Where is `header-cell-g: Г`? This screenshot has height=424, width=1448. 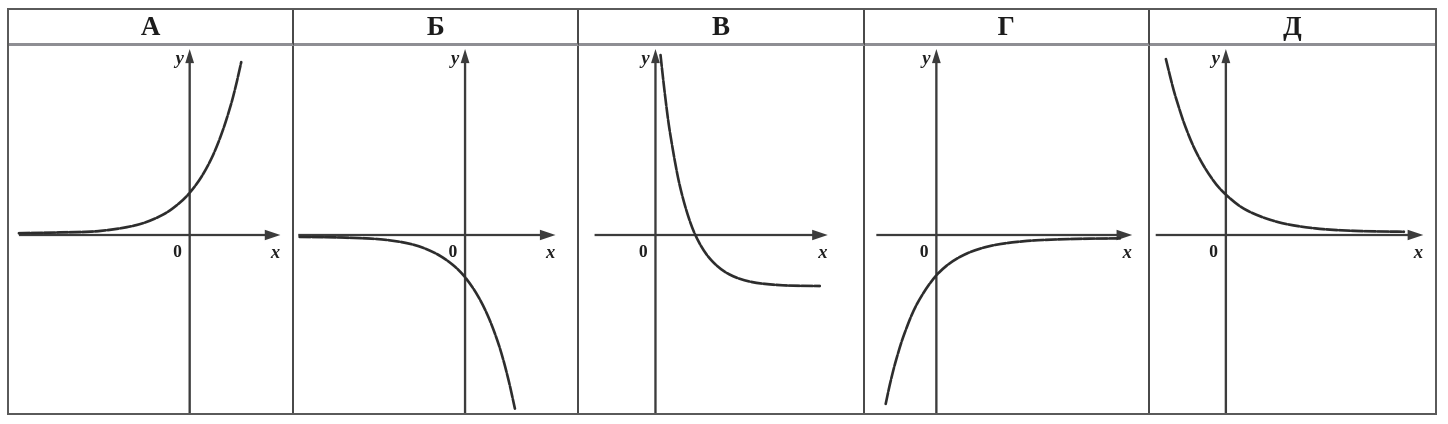
header-cell-g: Г is located at coordinates (1007, 28).